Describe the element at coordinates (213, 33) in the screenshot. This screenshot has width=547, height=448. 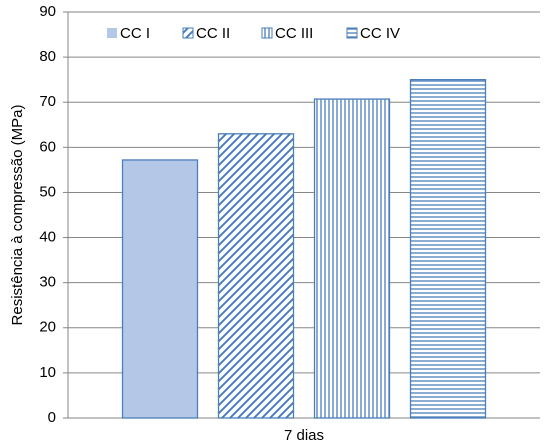
I see `legend-label: CC II` at that location.